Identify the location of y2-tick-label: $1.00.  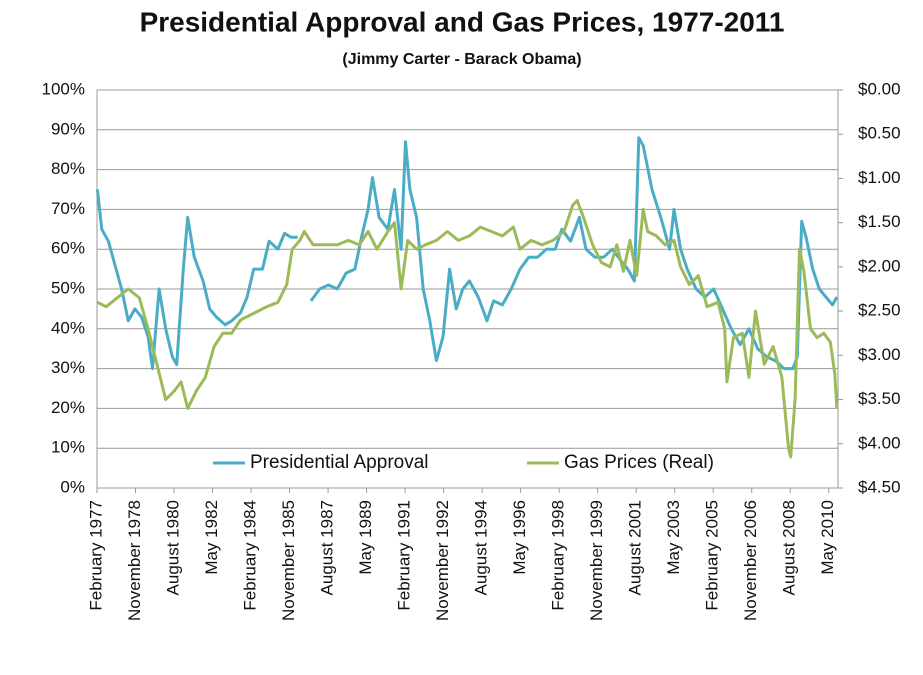
(879, 177).